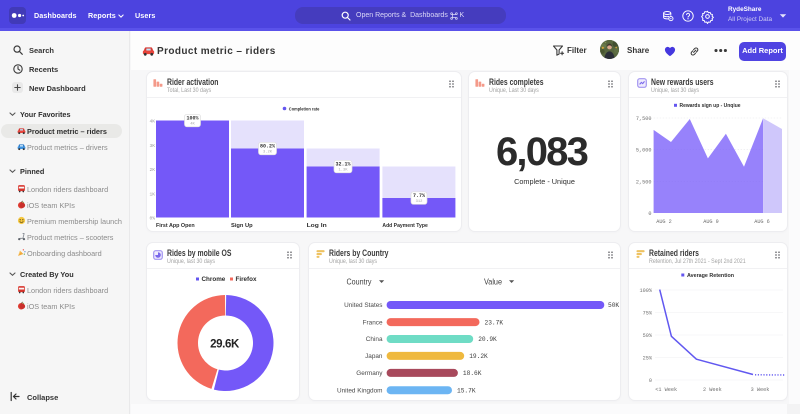  What do you see at coordinates (152, 219) in the screenshot?
I see `svg-text: 0%` at bounding box center [152, 219].